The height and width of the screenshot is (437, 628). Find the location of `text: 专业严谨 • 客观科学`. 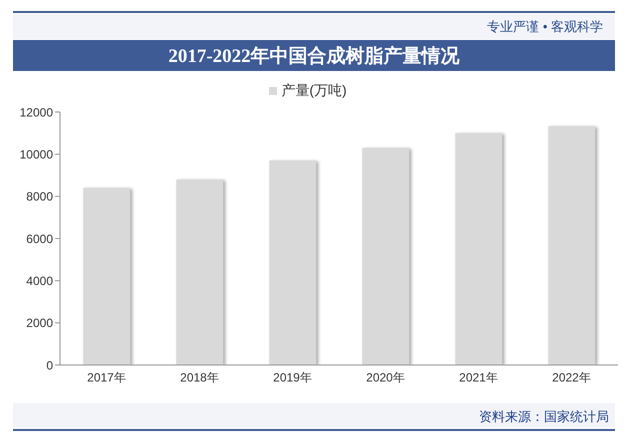

text: 专业严谨 • 客观科学 is located at coordinates (545, 27).